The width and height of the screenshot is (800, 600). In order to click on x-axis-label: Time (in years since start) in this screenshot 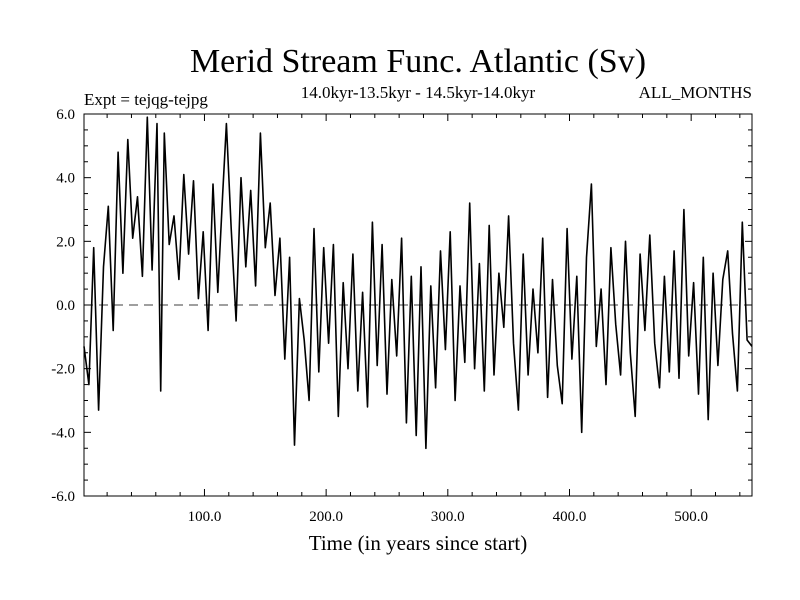, I will do `click(418, 543)`.